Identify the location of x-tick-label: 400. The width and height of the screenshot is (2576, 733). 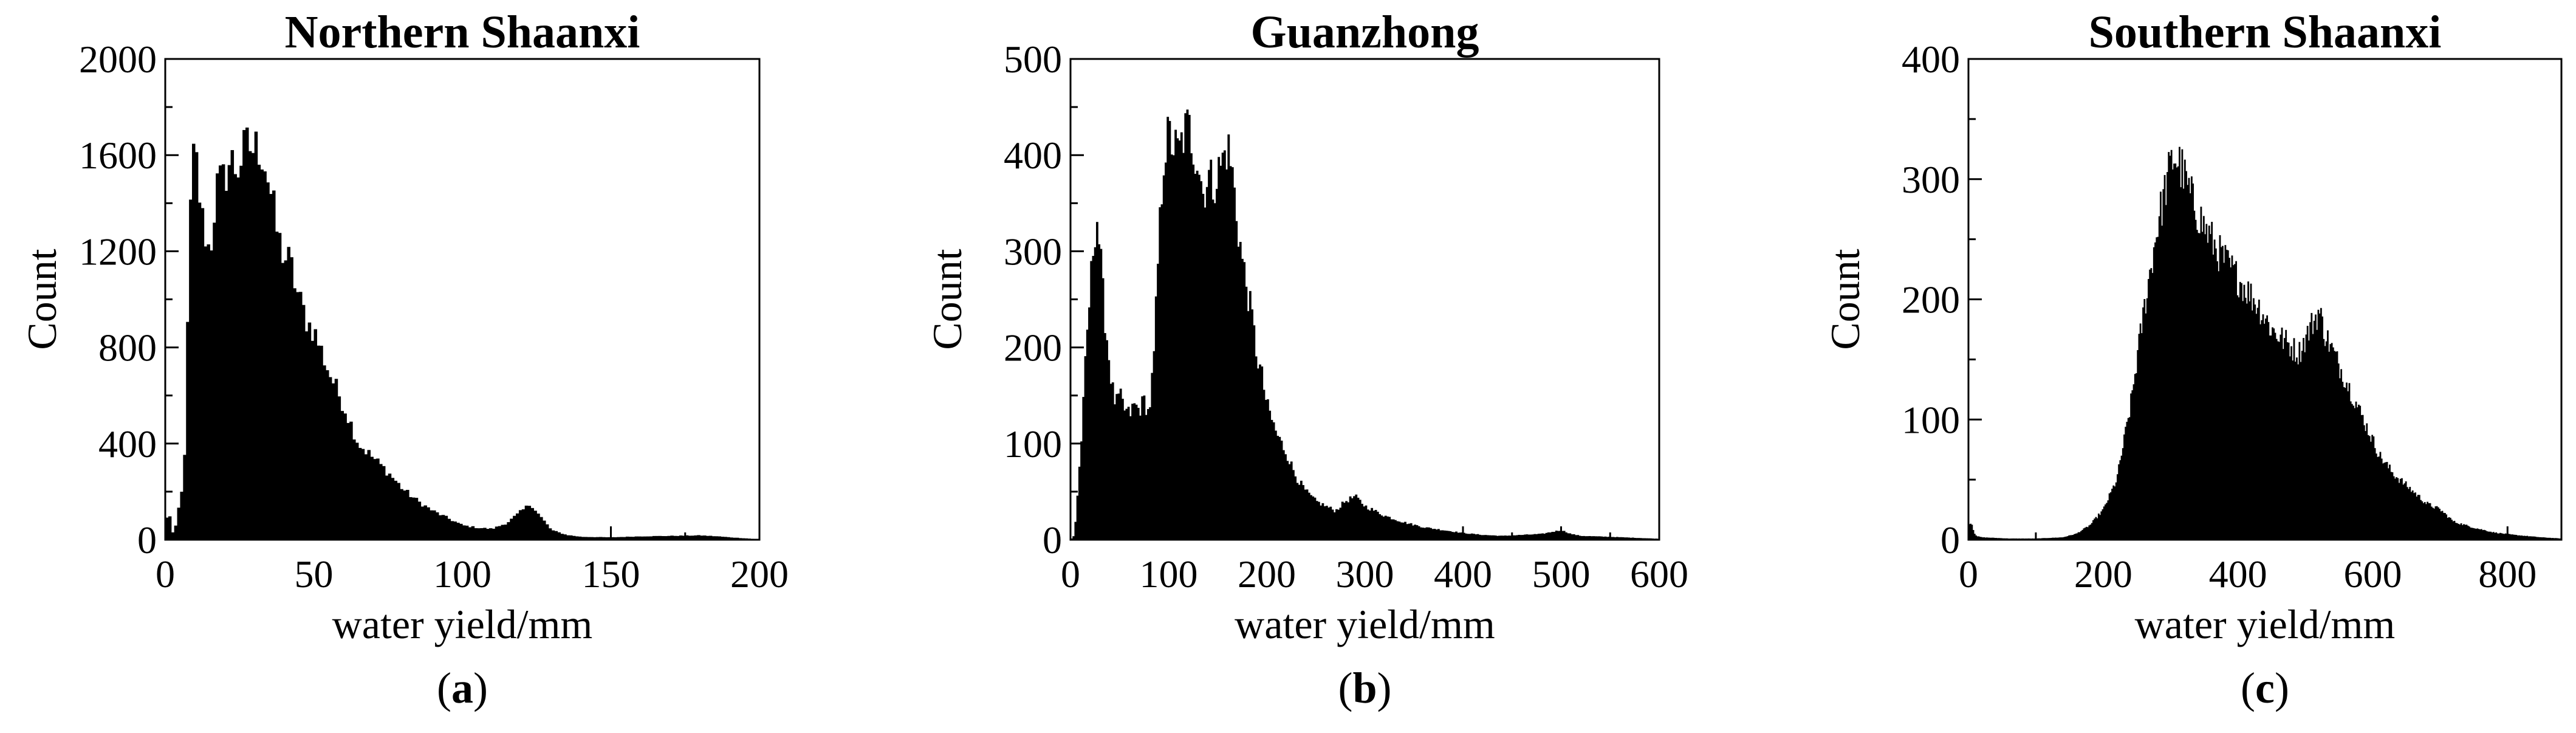
(2238, 574).